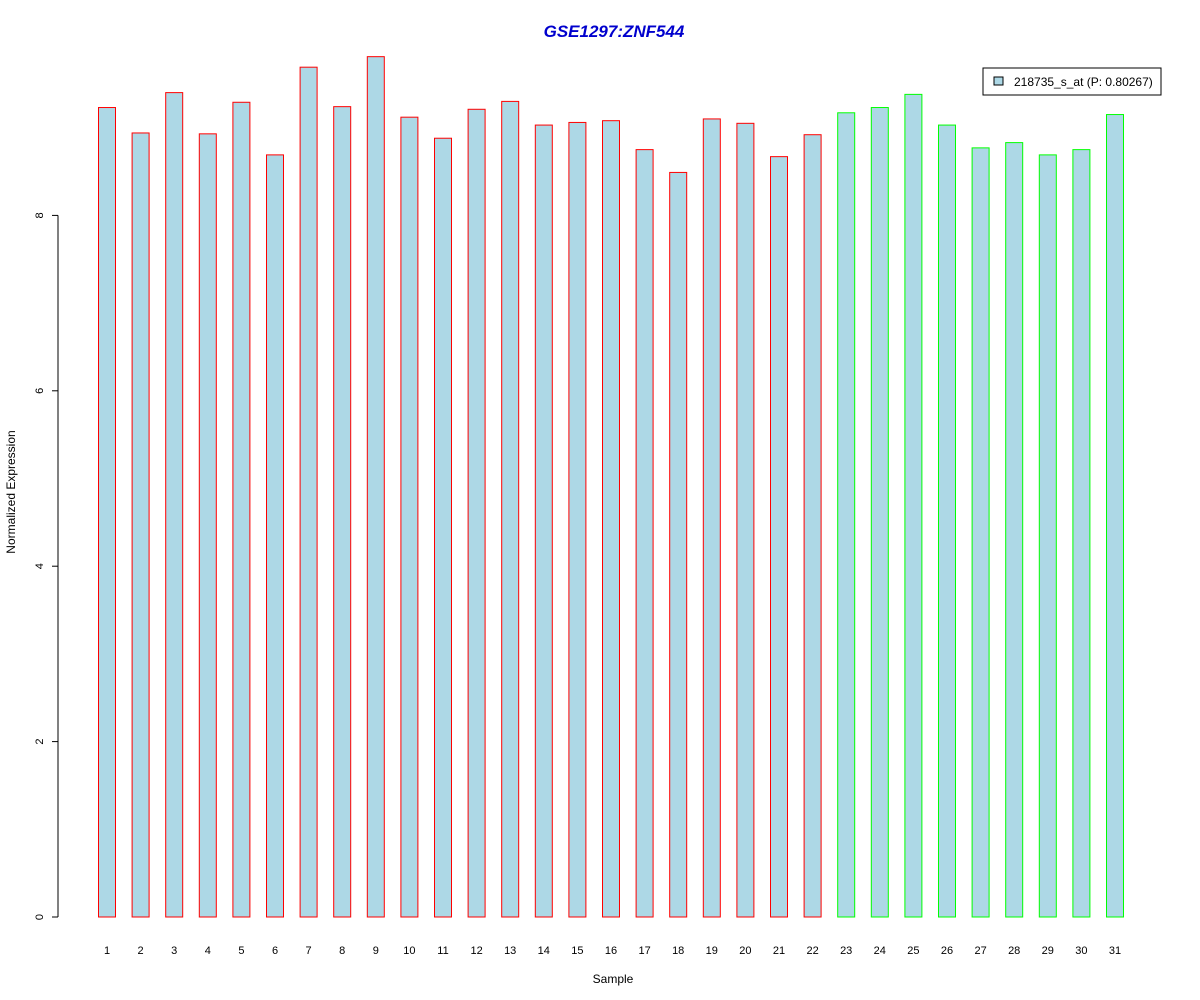 The width and height of the screenshot is (1200, 1000). What do you see at coordinates (141, 951) in the screenshot?
I see `x-tick-label: 2` at bounding box center [141, 951].